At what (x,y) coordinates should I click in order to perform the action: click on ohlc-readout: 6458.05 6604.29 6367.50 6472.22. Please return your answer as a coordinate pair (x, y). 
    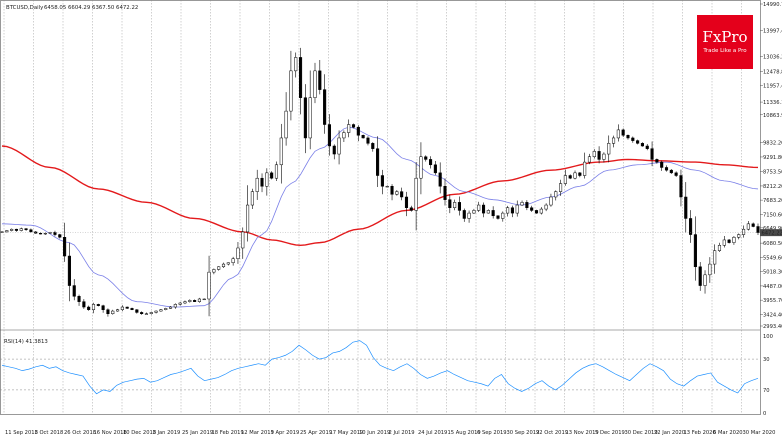
    Looking at the image, I should click on (91, 8).